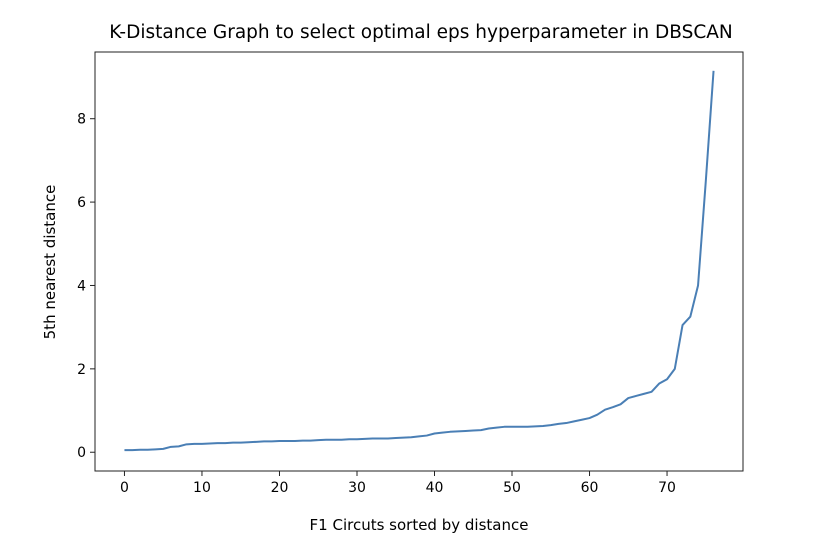  Describe the element at coordinates (357, 488) in the screenshot. I see `x-tick-label: 30` at that location.